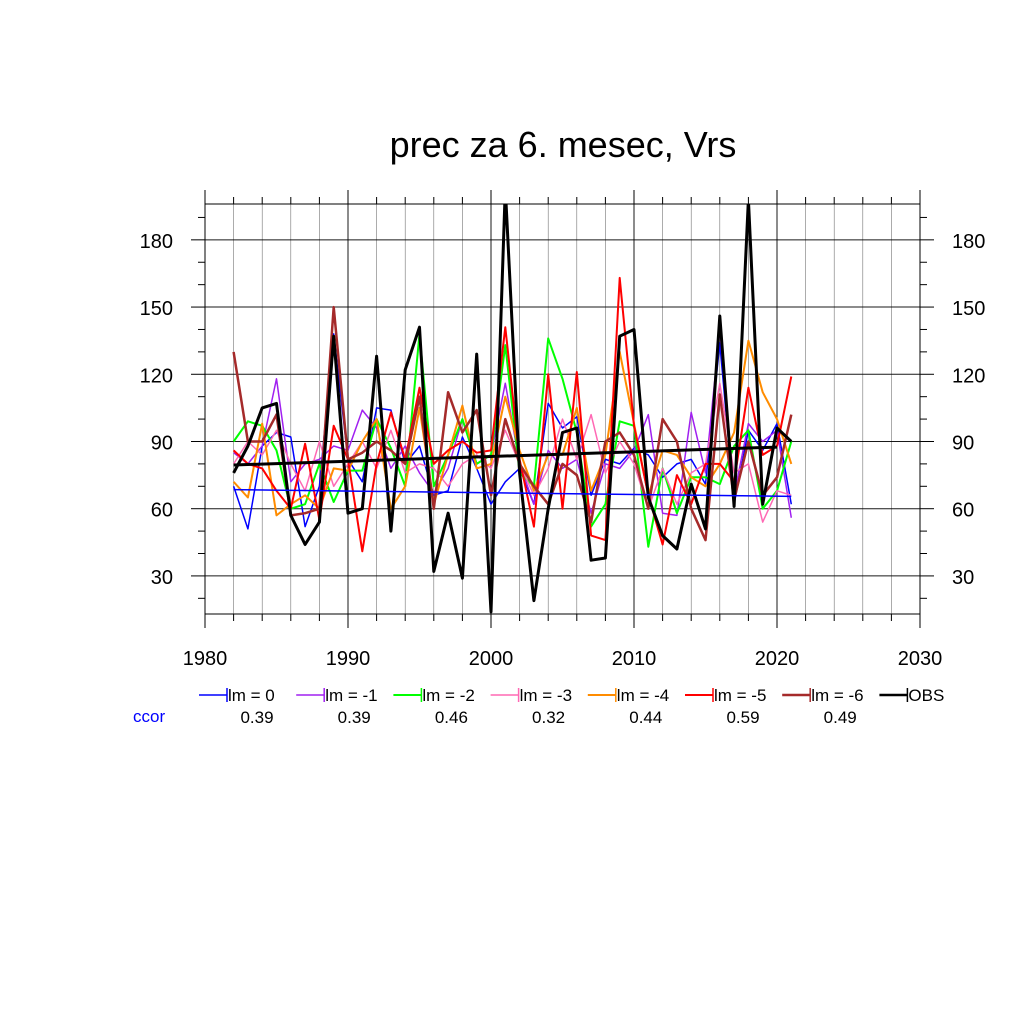 Image resolution: width=1024 pixels, height=1024 pixels. Describe the element at coordinates (777, 659) in the screenshot. I see `x-tick-label: 2020` at that location.